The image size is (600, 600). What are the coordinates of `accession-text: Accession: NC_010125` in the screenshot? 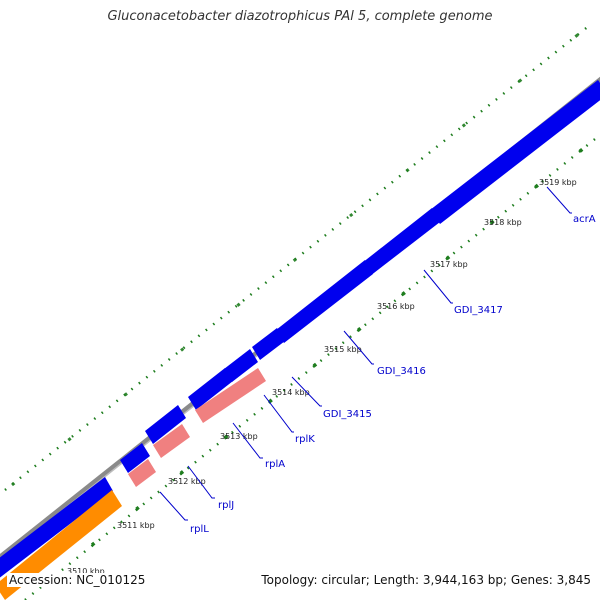 It's located at (77, 580).